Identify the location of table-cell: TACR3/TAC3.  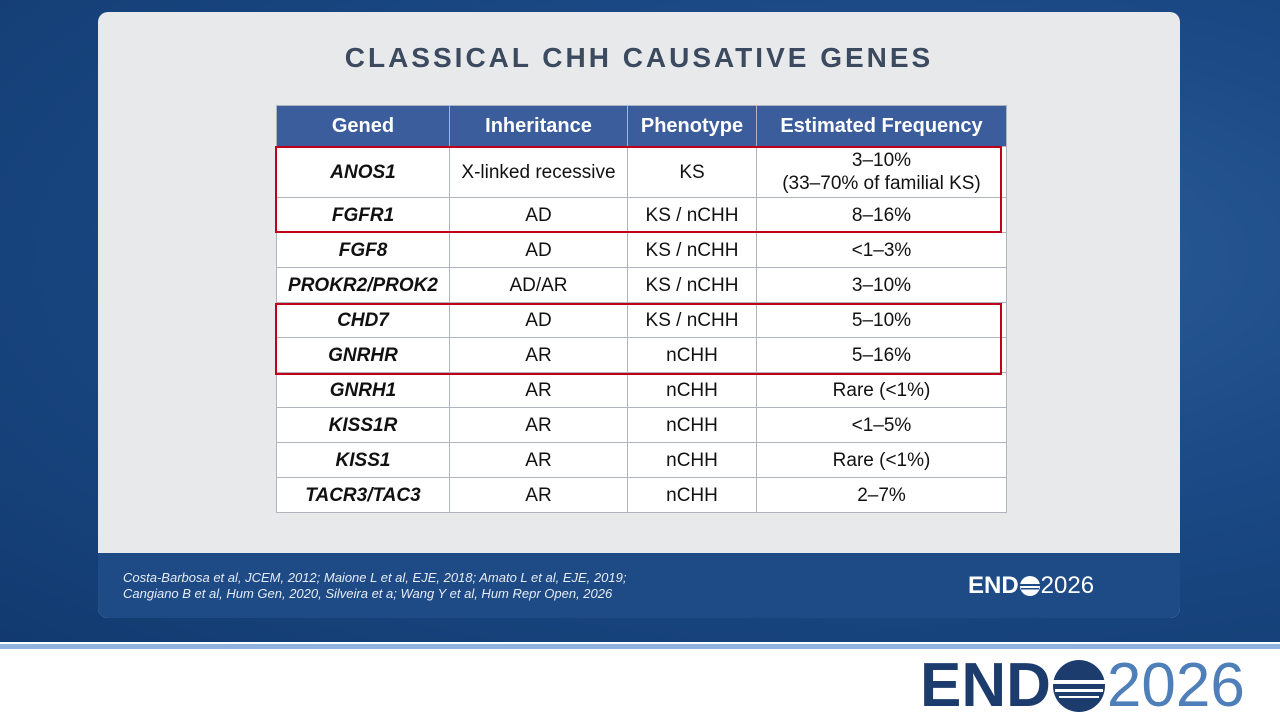
(363, 495).